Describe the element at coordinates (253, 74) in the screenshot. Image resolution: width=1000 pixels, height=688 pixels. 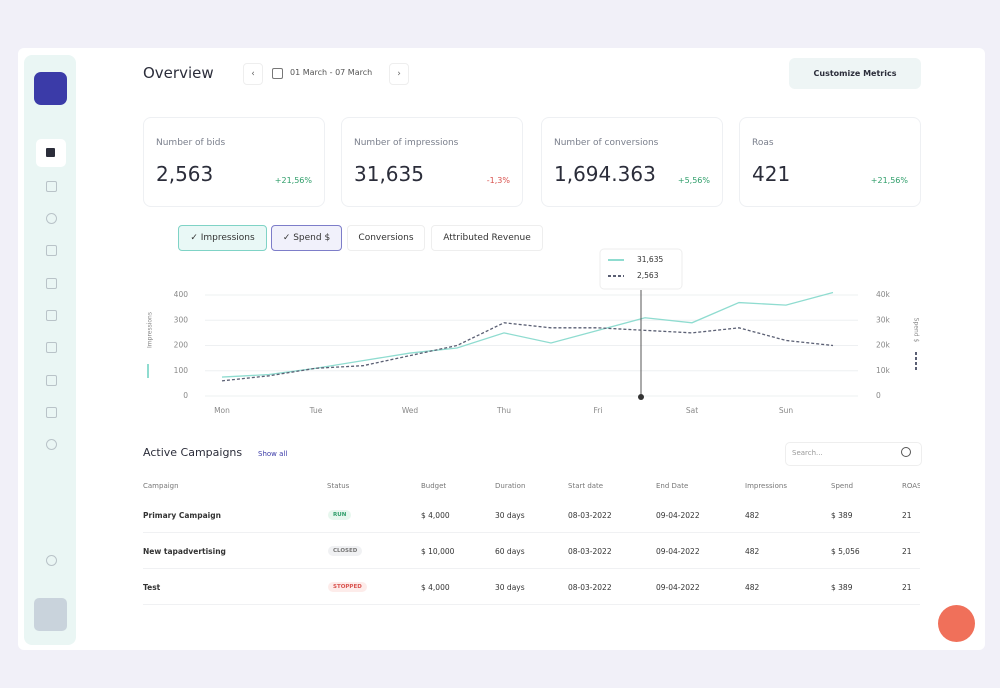
I see `prev-button: ‹` at that location.